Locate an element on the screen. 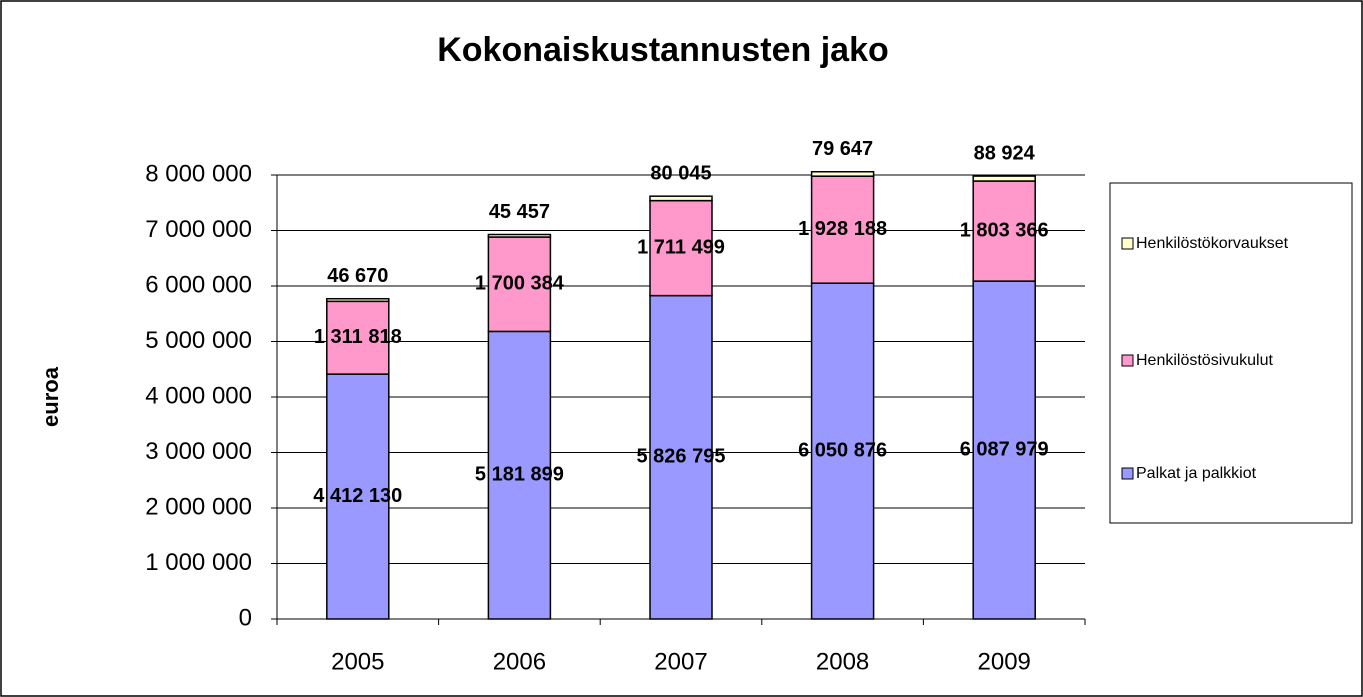 This screenshot has width=1363, height=697. data-label: 6 087 979 is located at coordinates (1004, 449).